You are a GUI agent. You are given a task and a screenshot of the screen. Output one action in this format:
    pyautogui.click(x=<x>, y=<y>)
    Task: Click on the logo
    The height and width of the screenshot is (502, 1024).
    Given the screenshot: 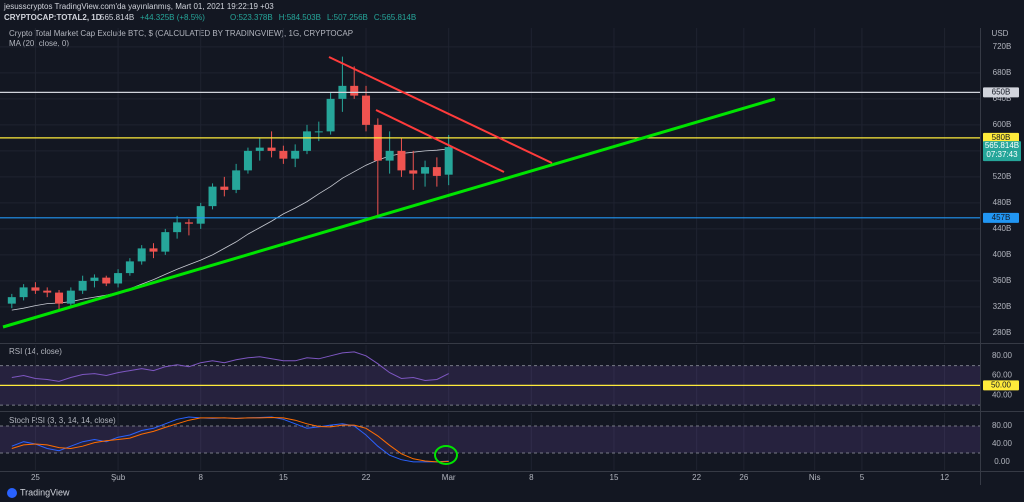 What is the action you would take?
    pyautogui.click(x=12, y=493)
    